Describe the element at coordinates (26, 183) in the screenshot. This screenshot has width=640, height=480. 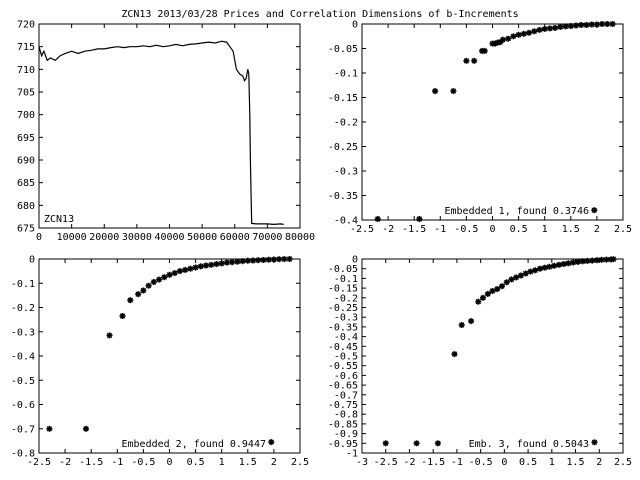
I see `y-tick-label: 685` at that location.